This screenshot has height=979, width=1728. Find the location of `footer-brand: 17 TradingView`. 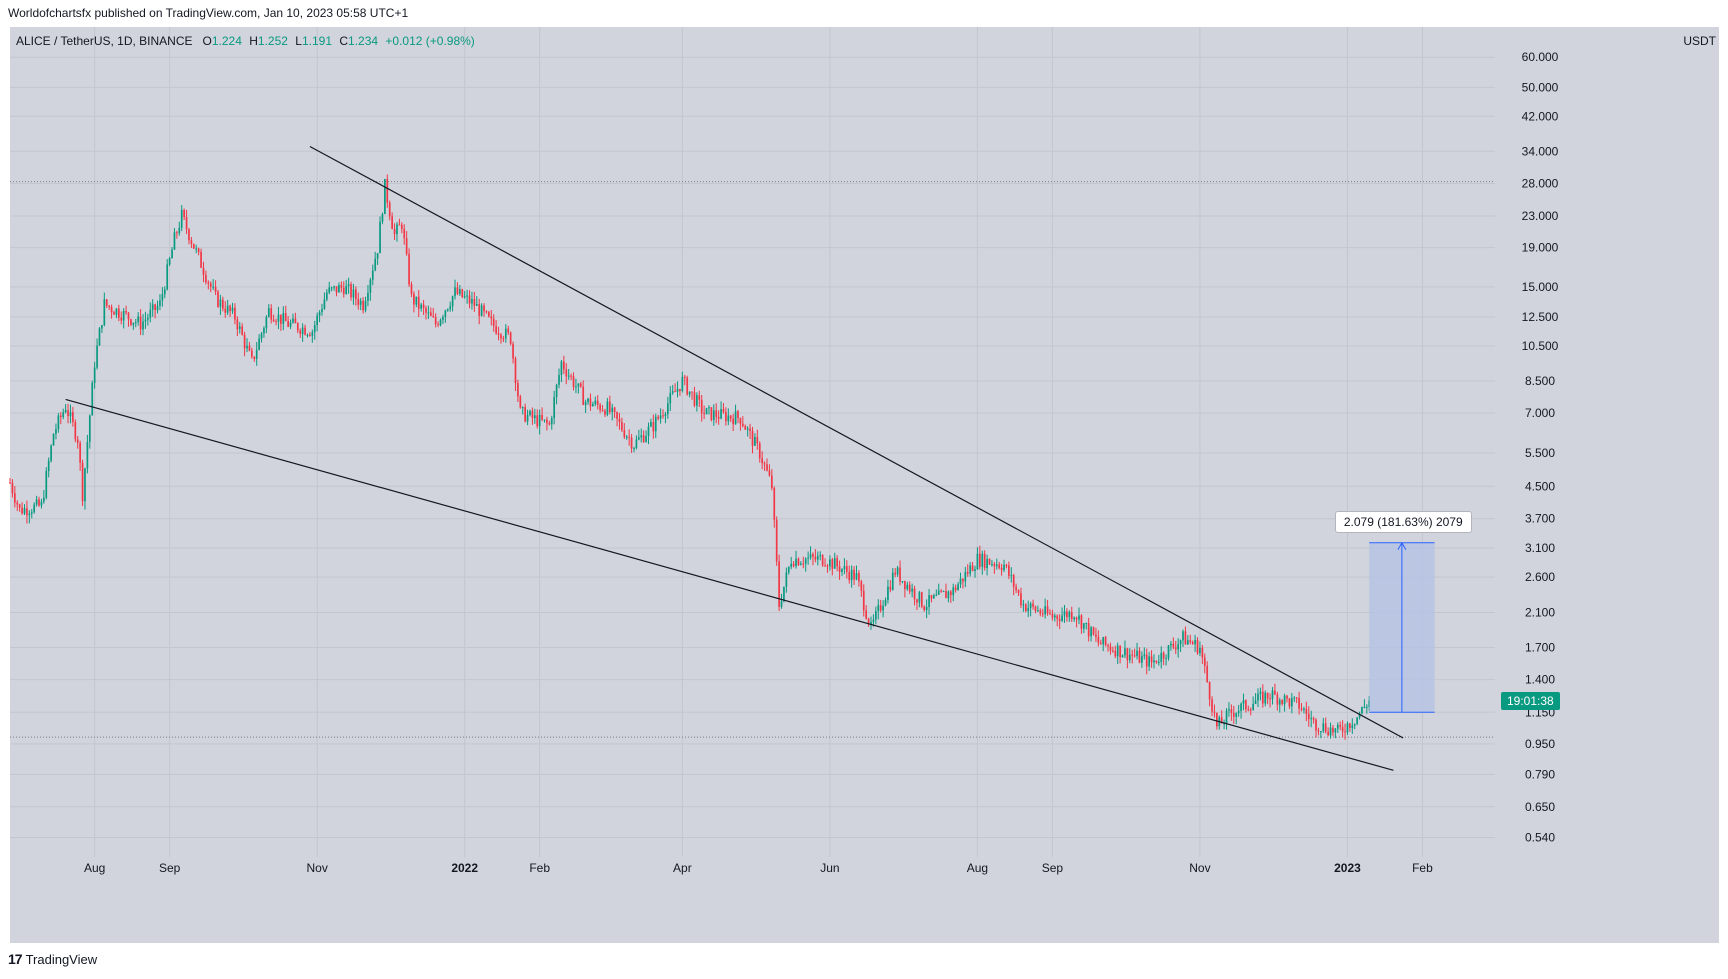

footer-brand: 17 TradingView is located at coordinates (52, 959).